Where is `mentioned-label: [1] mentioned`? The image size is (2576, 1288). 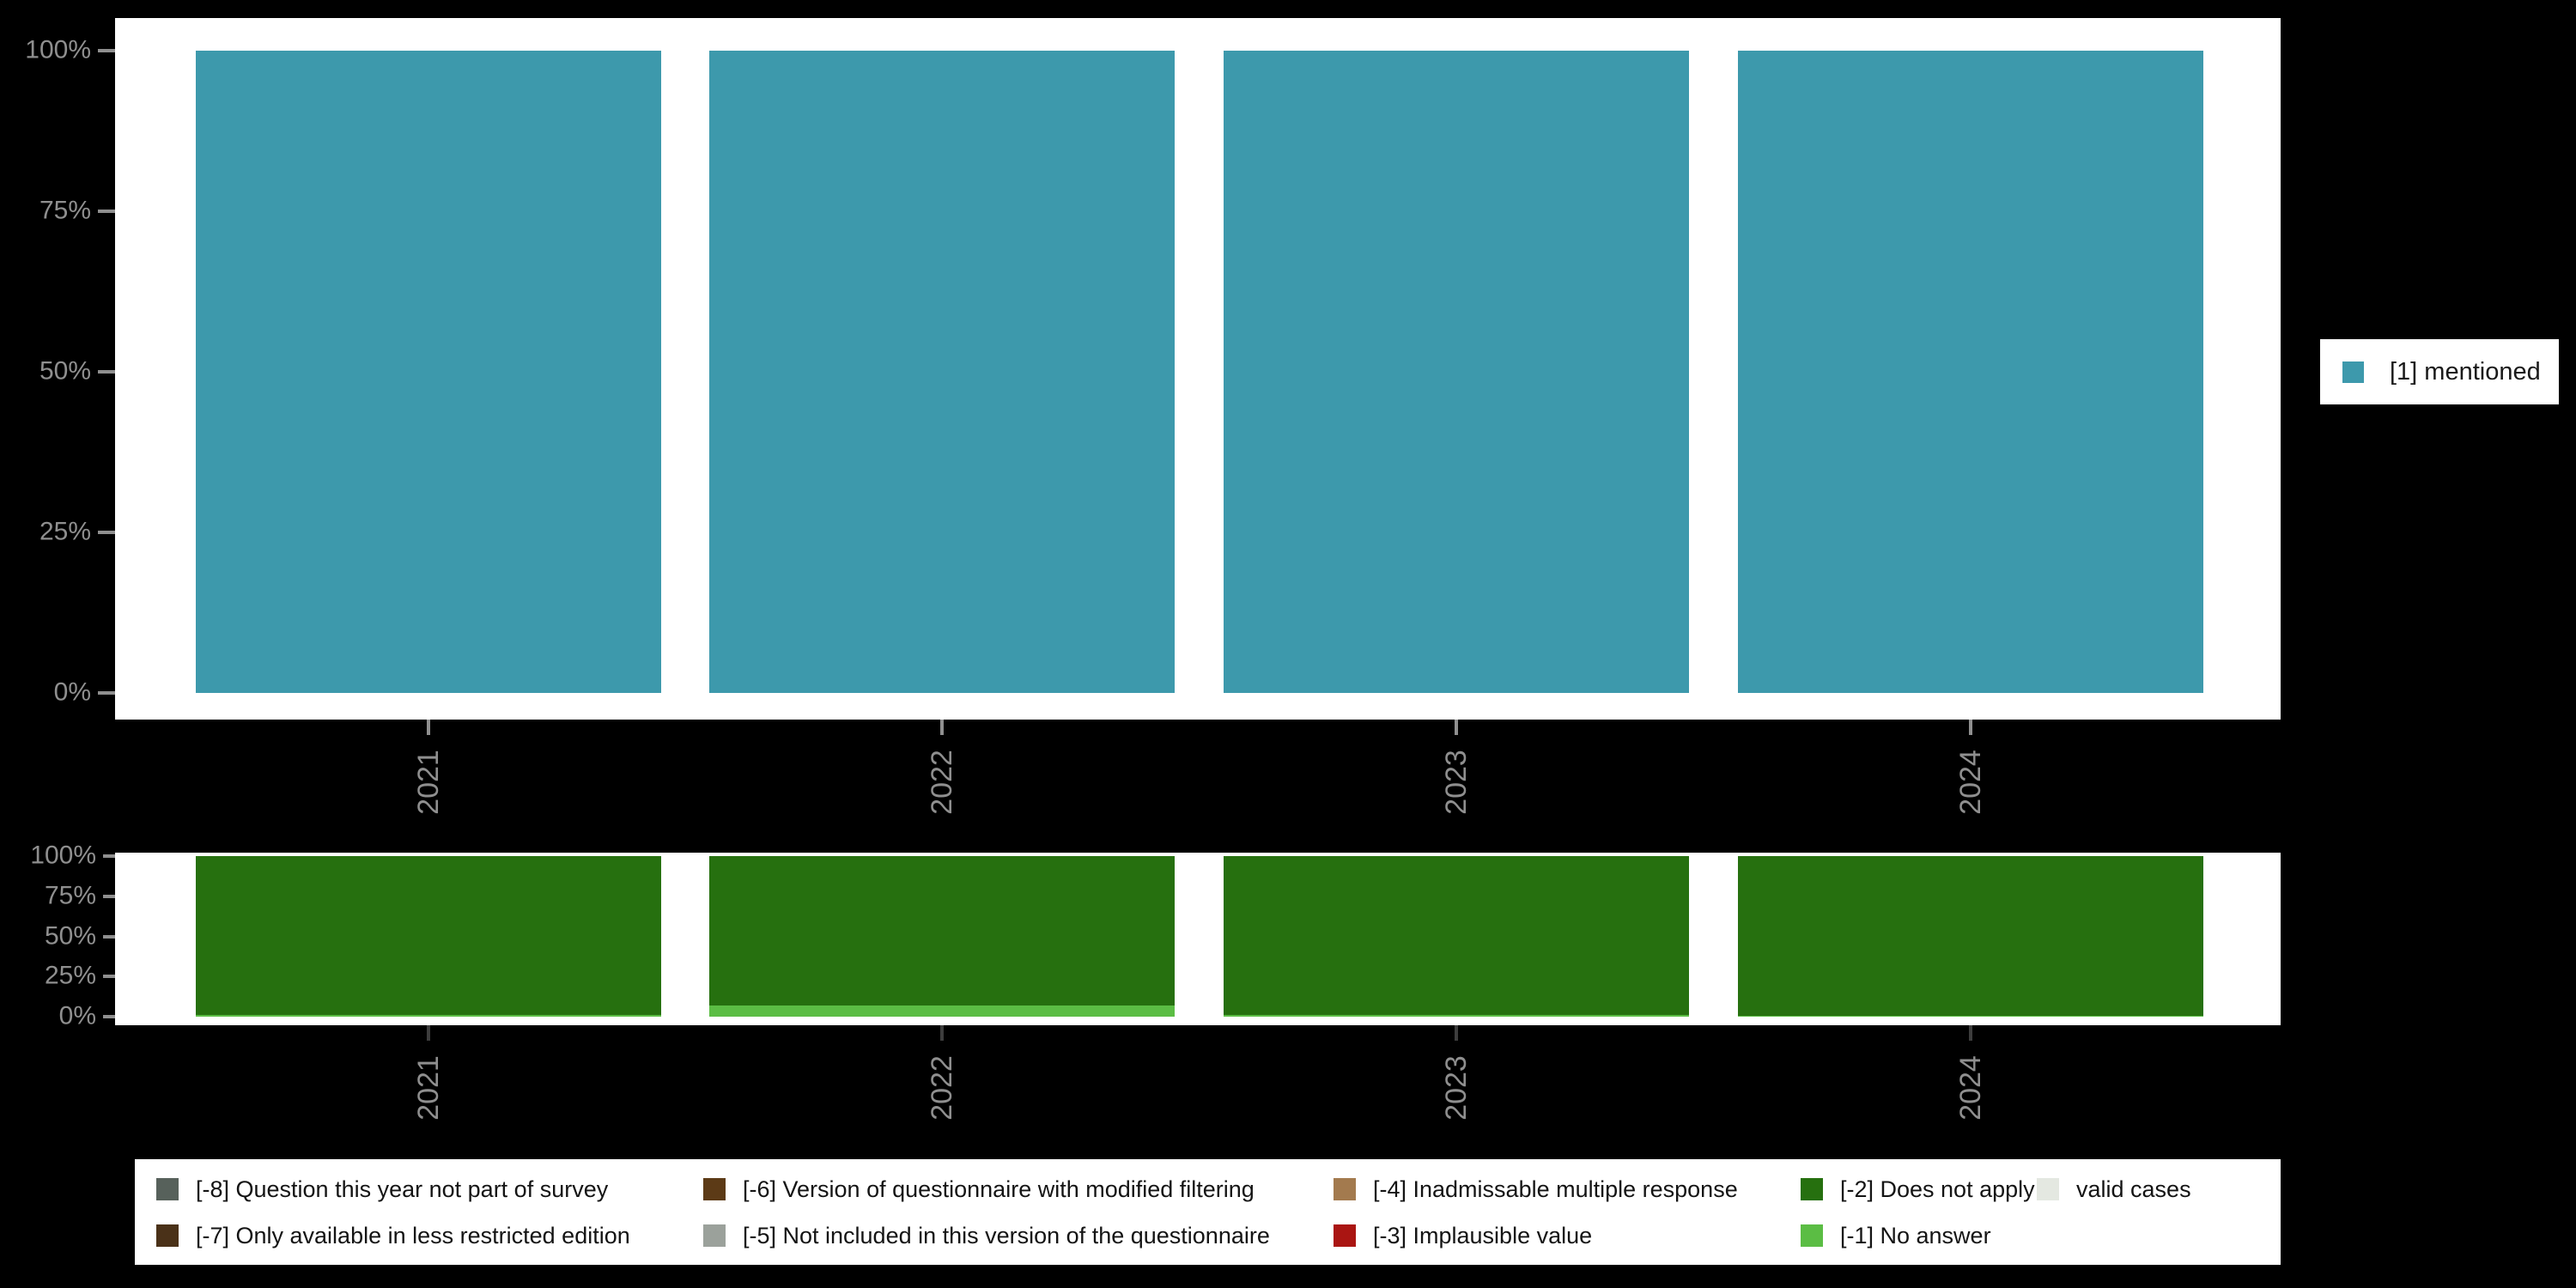 mentioned-label: [1] mentioned is located at coordinates (2465, 371).